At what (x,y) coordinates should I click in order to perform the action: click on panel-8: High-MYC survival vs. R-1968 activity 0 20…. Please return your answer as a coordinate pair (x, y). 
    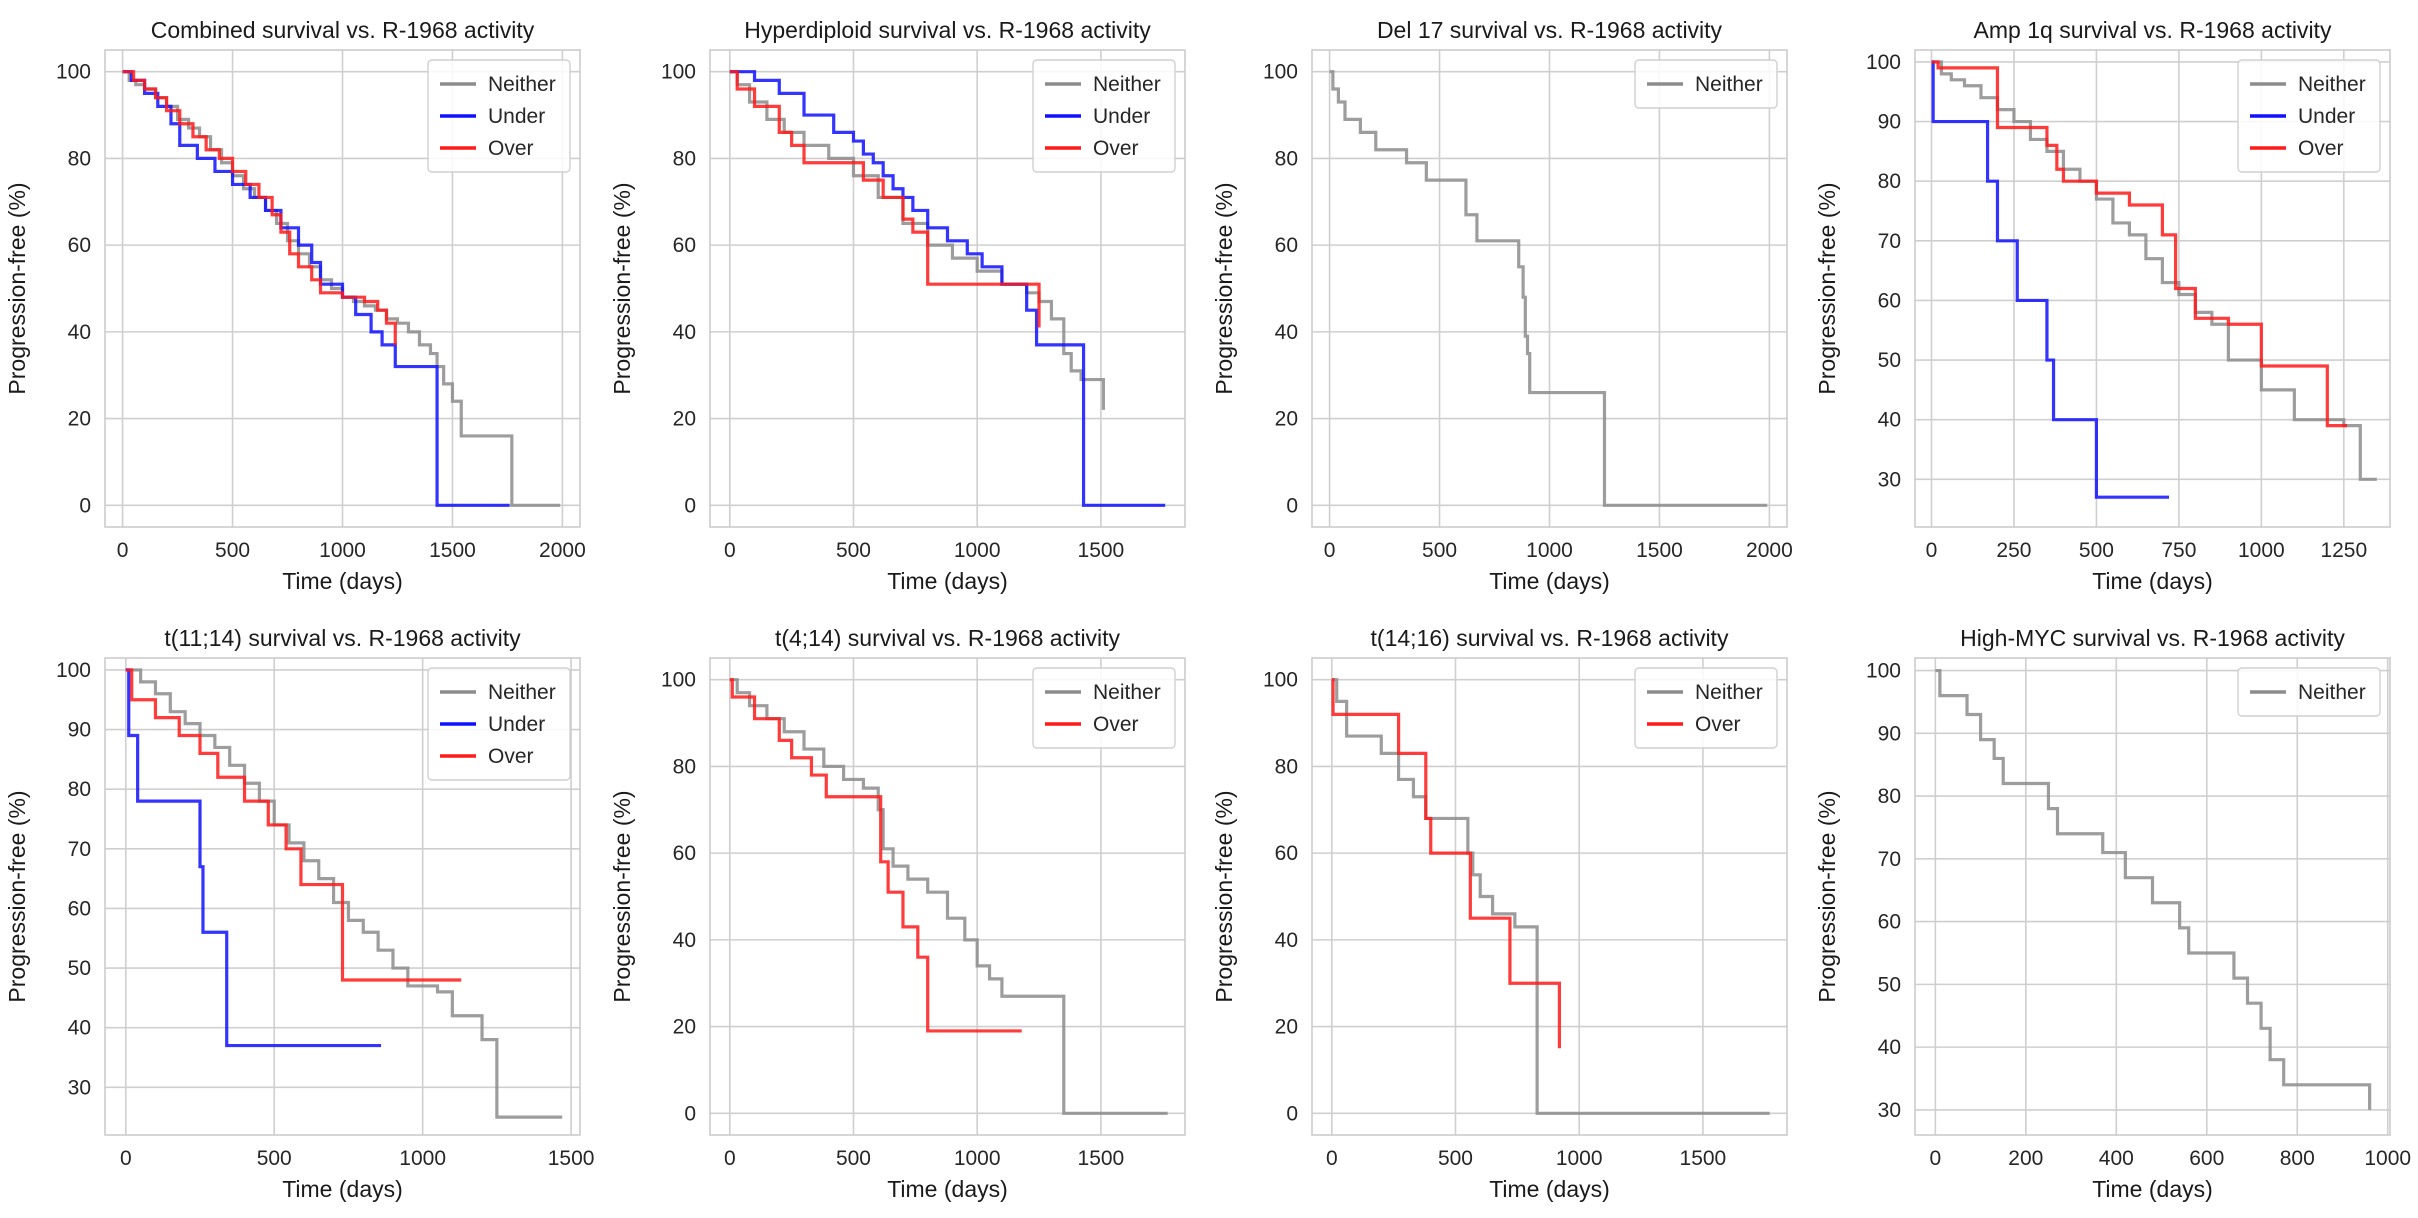
    Looking at the image, I should click on (2112, 913).